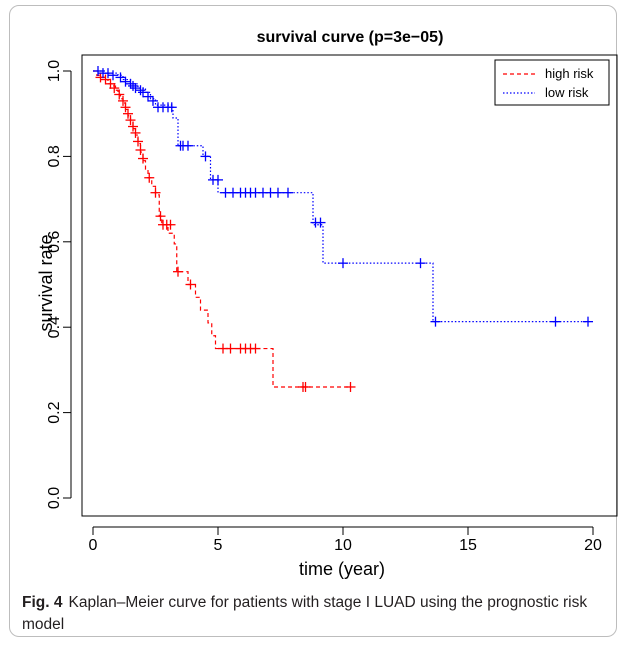  I want to click on y-tick-label: 0.6, so click(54, 242).